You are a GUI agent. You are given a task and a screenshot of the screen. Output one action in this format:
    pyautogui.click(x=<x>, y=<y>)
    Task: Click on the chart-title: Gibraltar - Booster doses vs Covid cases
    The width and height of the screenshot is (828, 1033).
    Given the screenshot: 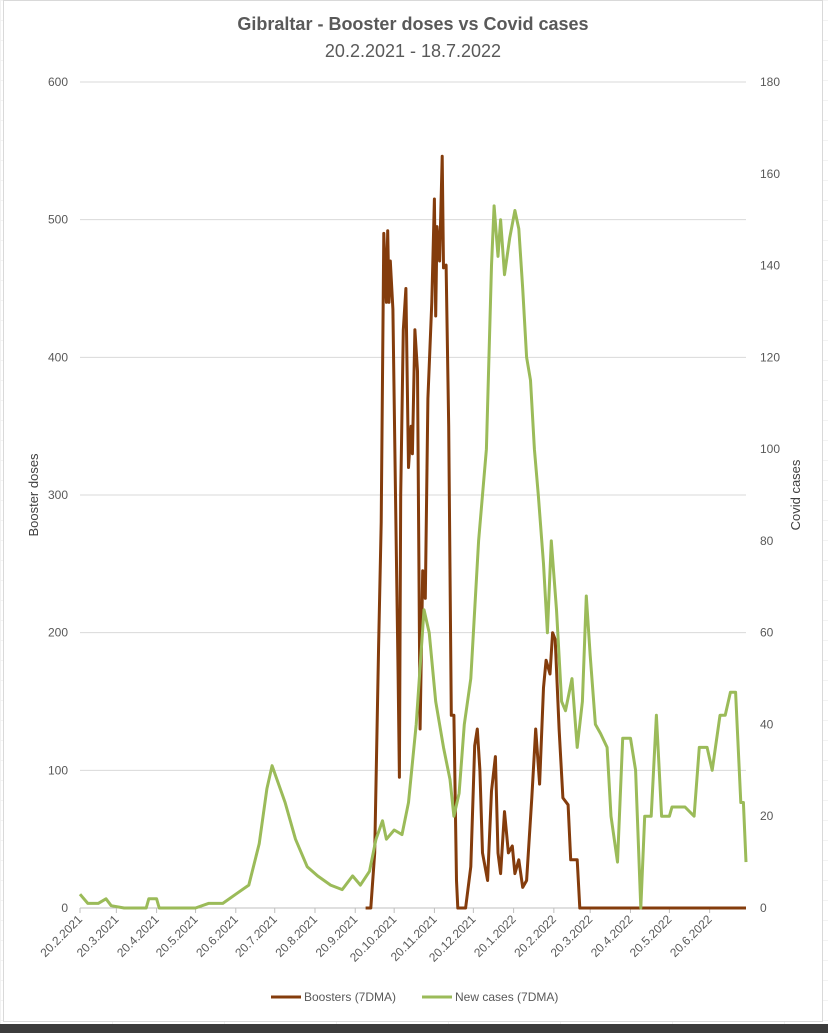 What is the action you would take?
    pyautogui.click(x=412, y=24)
    